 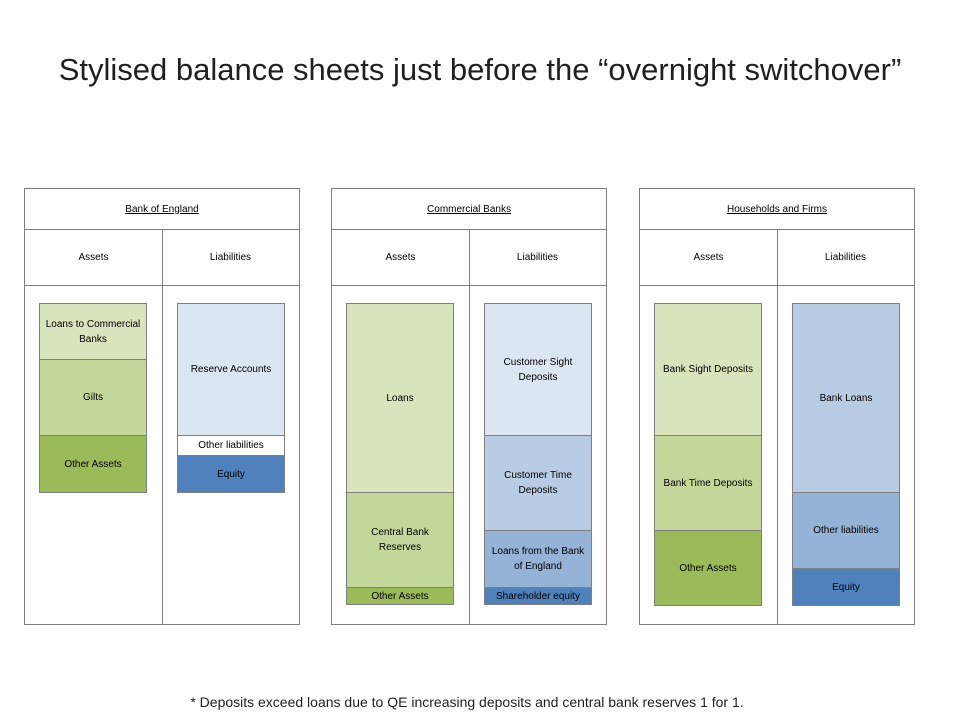 What do you see at coordinates (469, 209) in the screenshot?
I see `sheet-title: Commercial Banks` at bounding box center [469, 209].